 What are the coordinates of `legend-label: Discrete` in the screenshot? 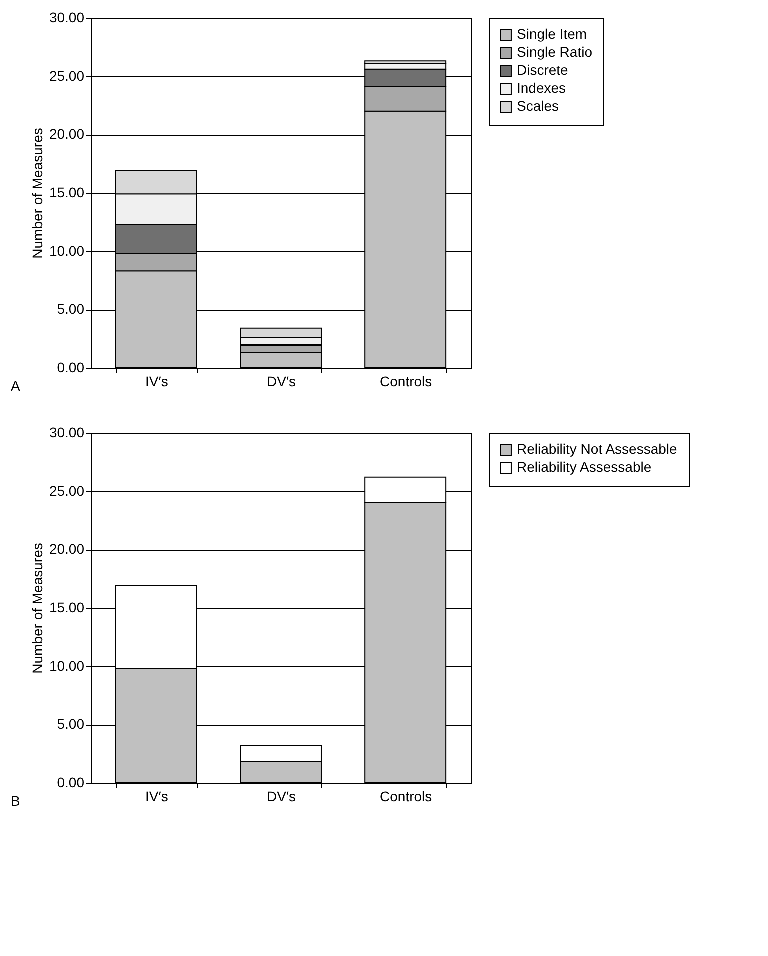 It's located at (543, 70).